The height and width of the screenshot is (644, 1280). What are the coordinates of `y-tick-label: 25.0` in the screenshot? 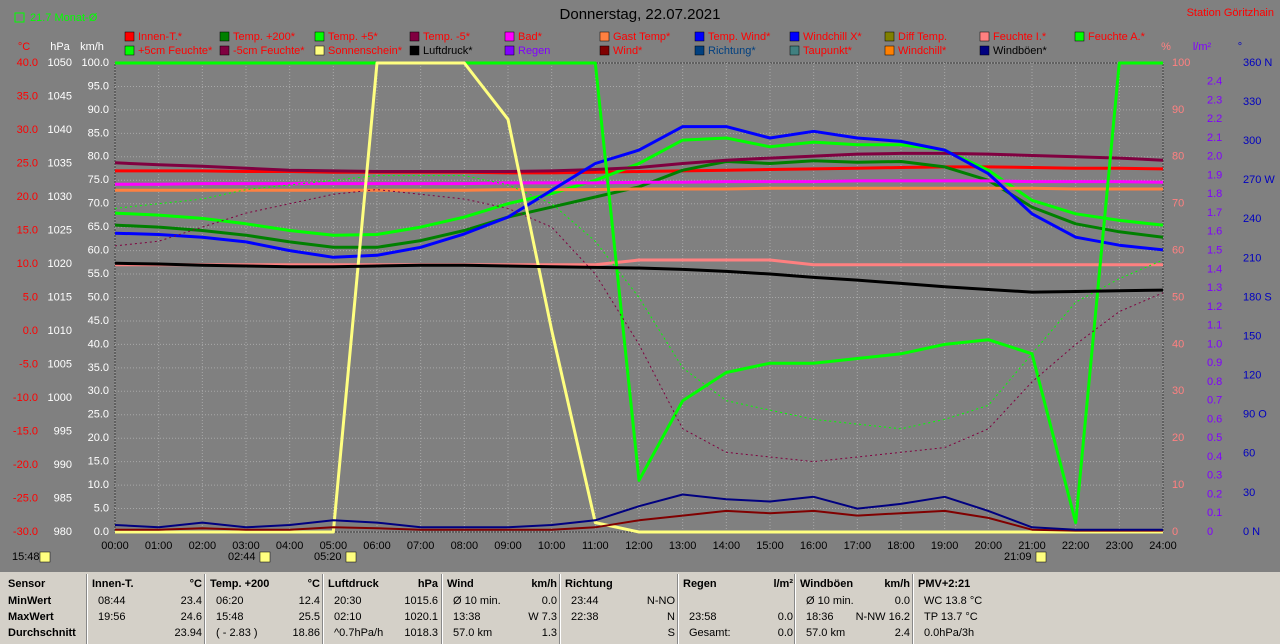 It's located at (98, 415).